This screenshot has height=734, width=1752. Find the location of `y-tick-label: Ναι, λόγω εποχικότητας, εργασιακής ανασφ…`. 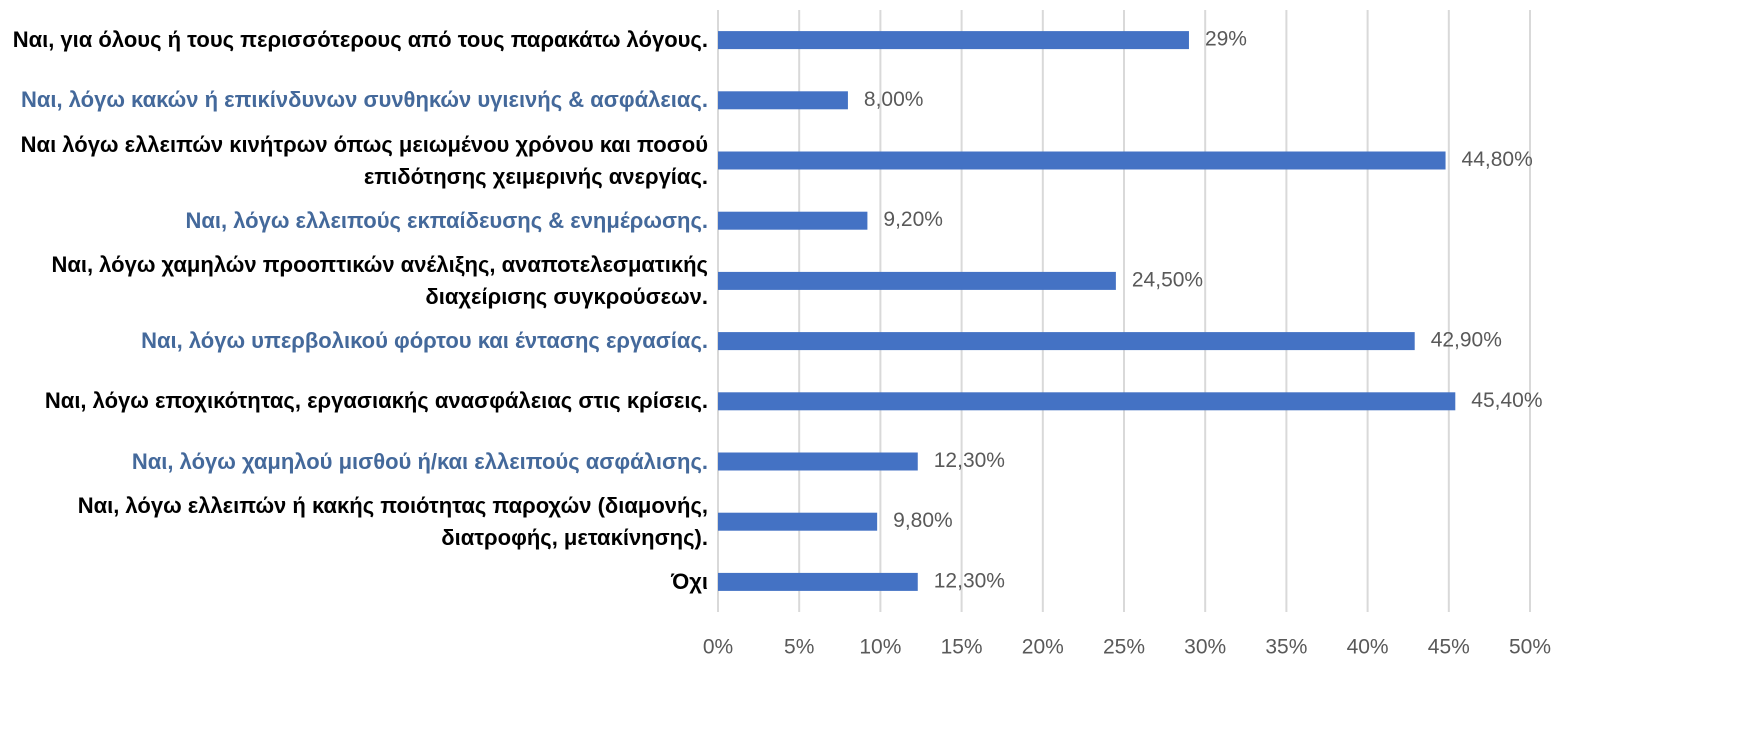

y-tick-label: Ναι, λόγω εποχικότητας, εργασιακής ανασφ… is located at coordinates (376, 401).